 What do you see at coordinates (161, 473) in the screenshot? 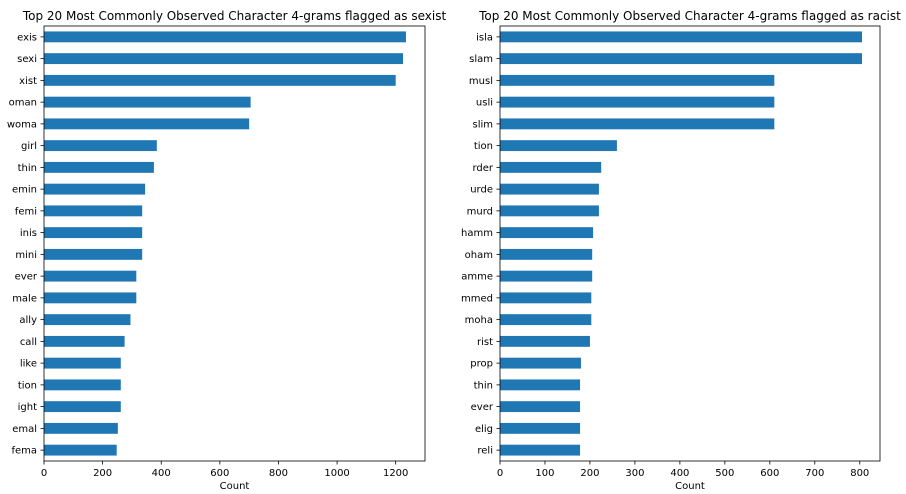
I see `sexist-x-tick-label: 400` at bounding box center [161, 473].